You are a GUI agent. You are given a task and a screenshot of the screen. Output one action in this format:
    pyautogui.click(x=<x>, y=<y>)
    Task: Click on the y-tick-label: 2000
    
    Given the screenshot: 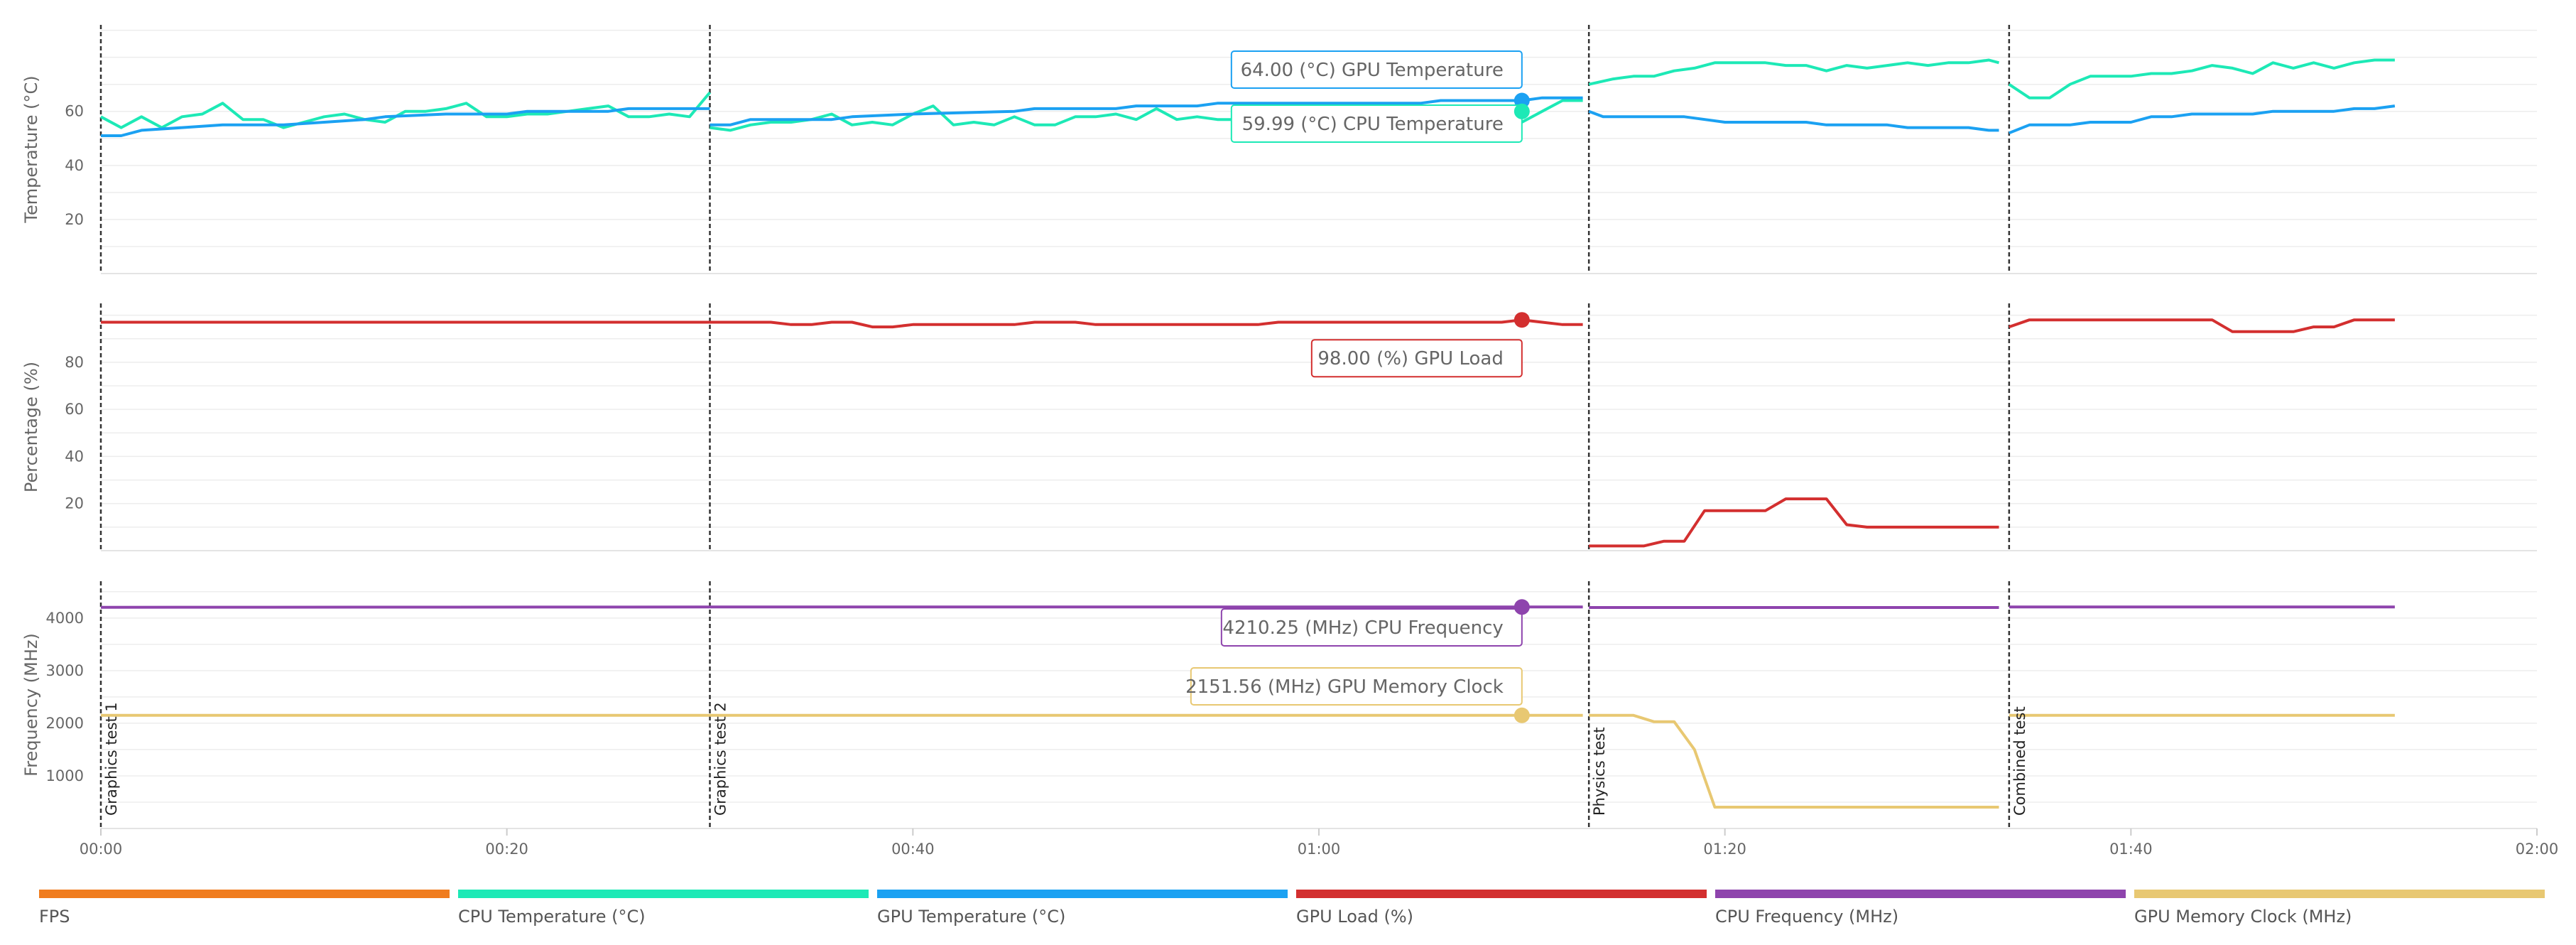 What is the action you would take?
    pyautogui.click(x=65, y=723)
    